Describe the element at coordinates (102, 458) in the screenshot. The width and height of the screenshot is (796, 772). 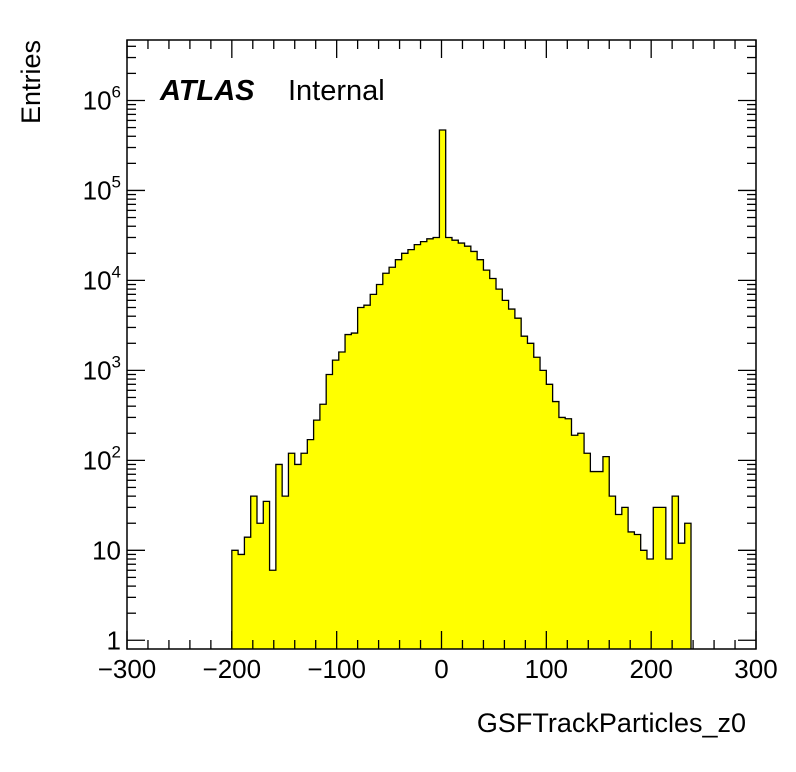
I see `y-tick-label: 10²` at that location.